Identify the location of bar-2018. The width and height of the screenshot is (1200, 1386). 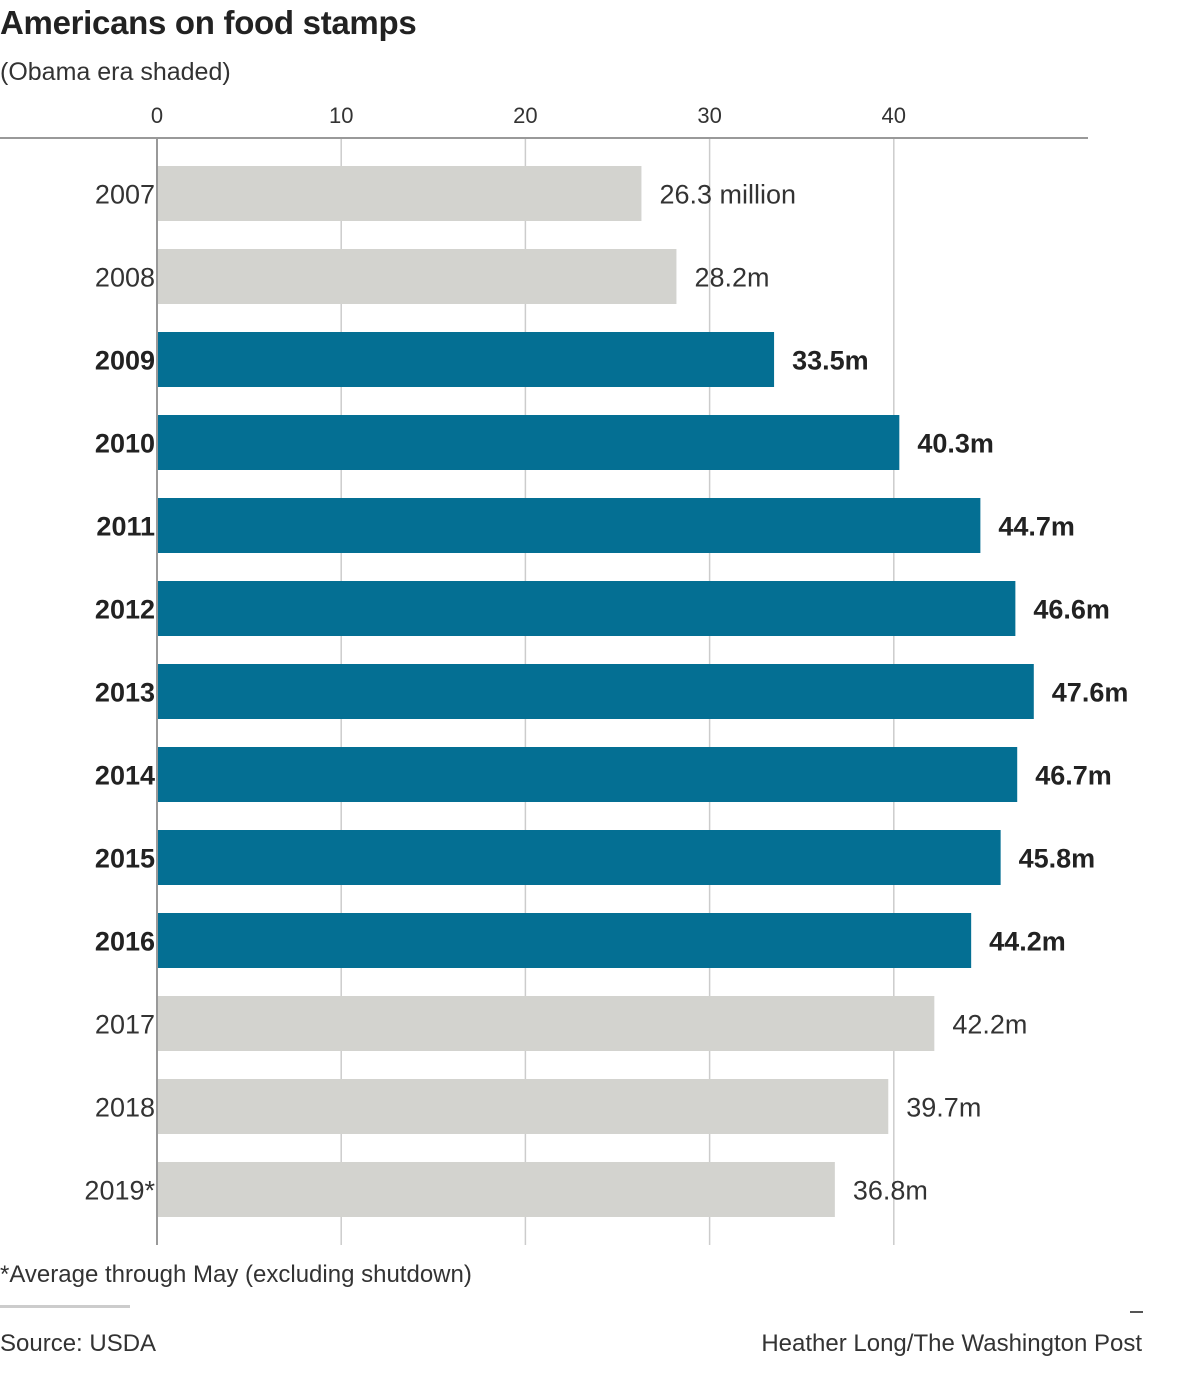
(523, 1106).